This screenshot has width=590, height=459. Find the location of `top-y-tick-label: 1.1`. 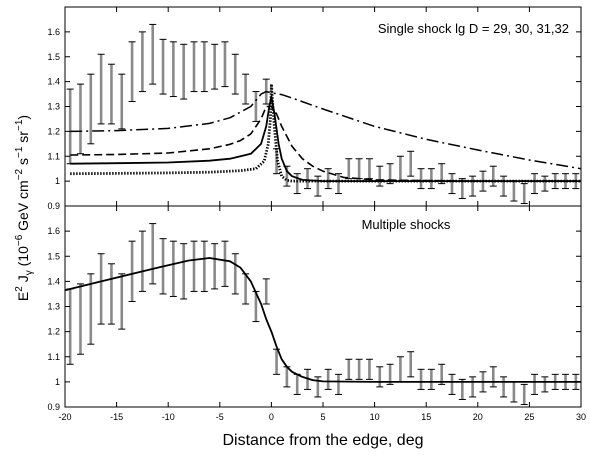

top-y-tick-label: 1.1 is located at coordinates (53, 156).